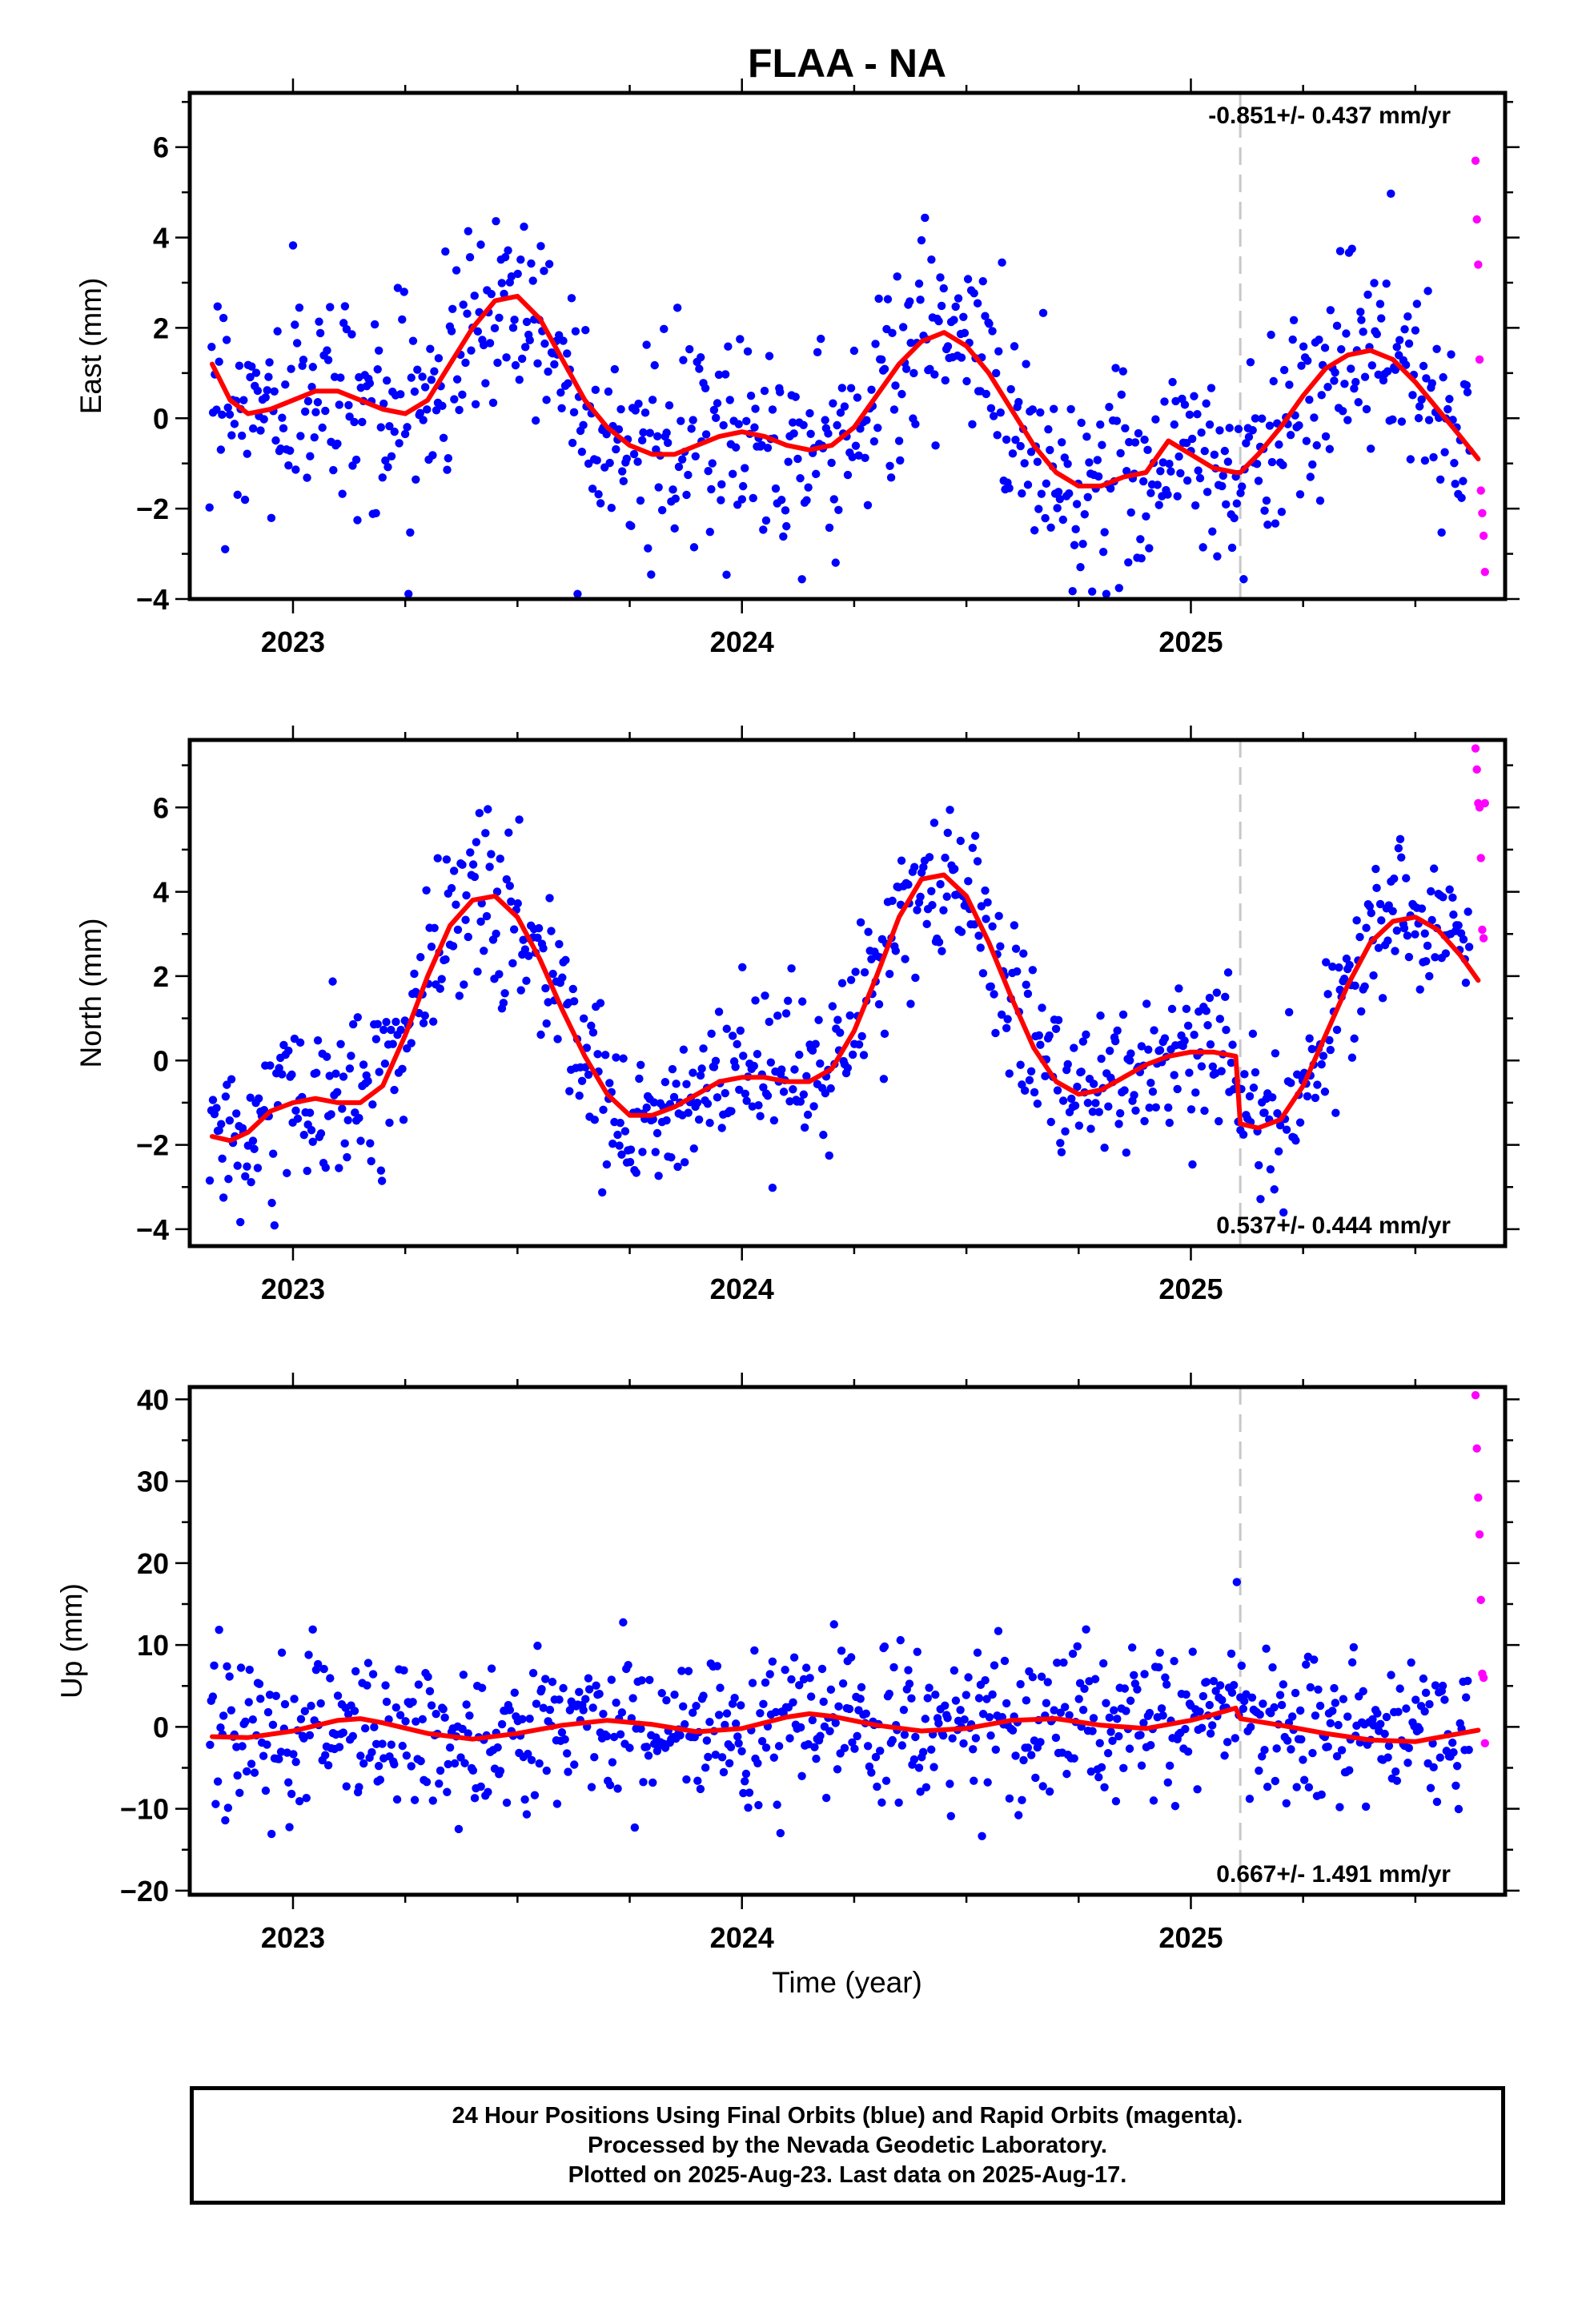 The image size is (1582, 2324). I want to click on east-y-axis-label: East (mm), so click(91, 346).